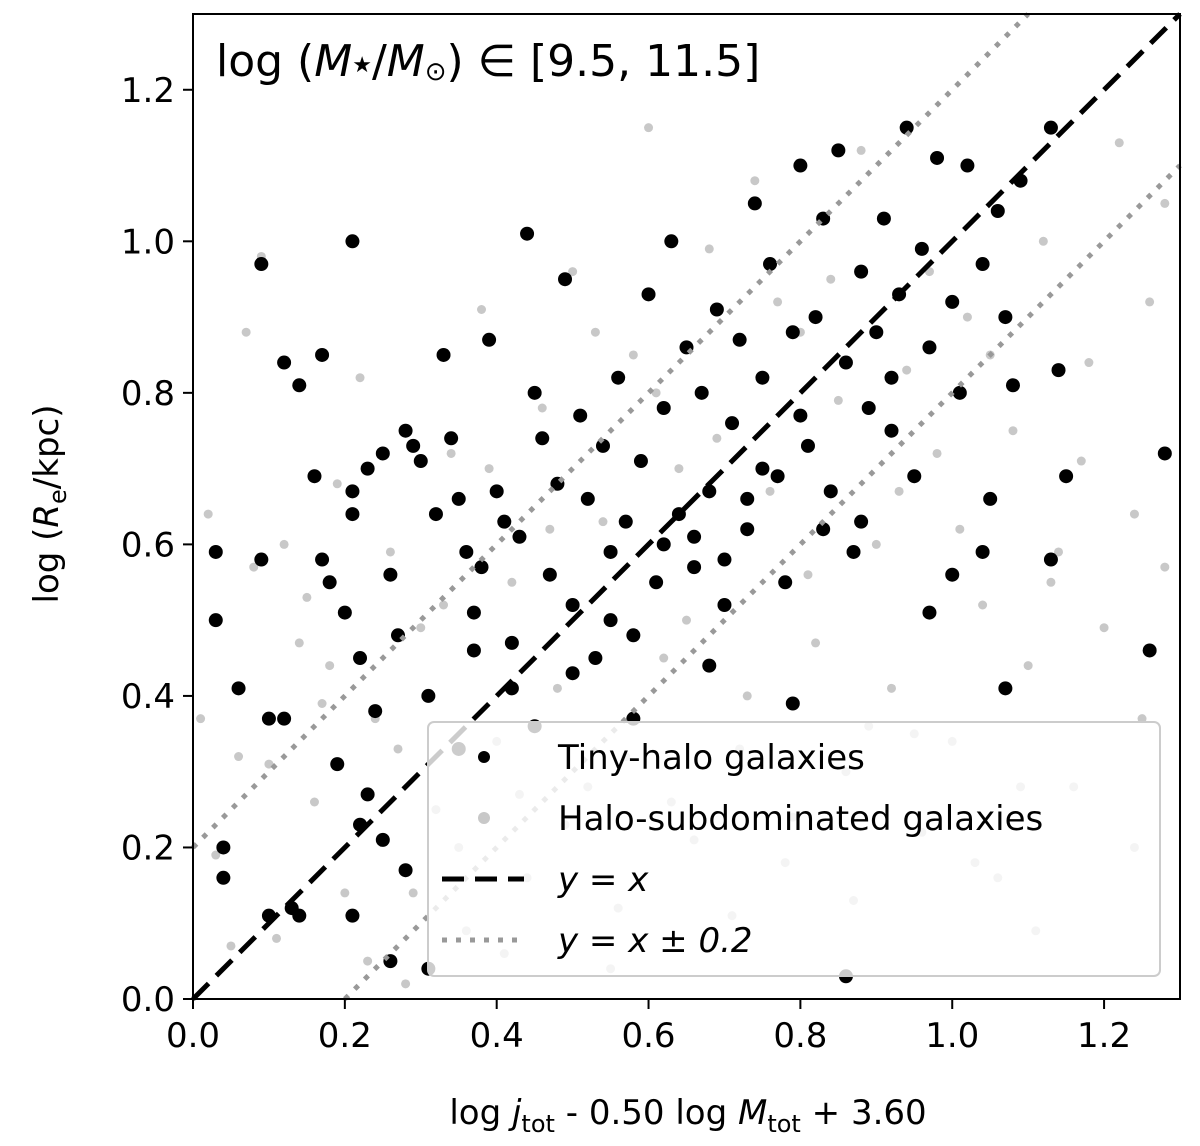 Image resolution: width=1200 pixels, height=1146 pixels. I want to click on x-tick-label: 0.8, so click(800, 1036).